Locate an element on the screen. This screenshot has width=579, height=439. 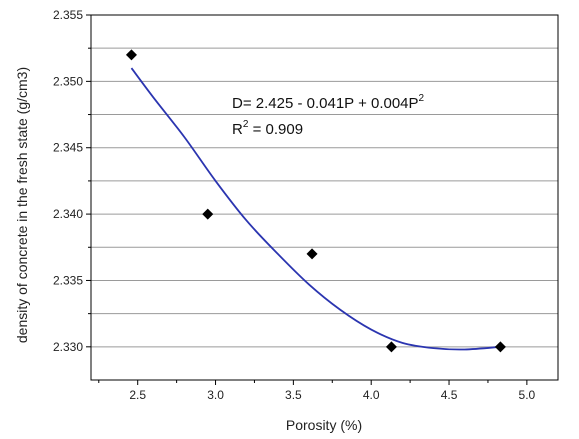
y-tick-label: 2.350 is located at coordinates (68, 81).